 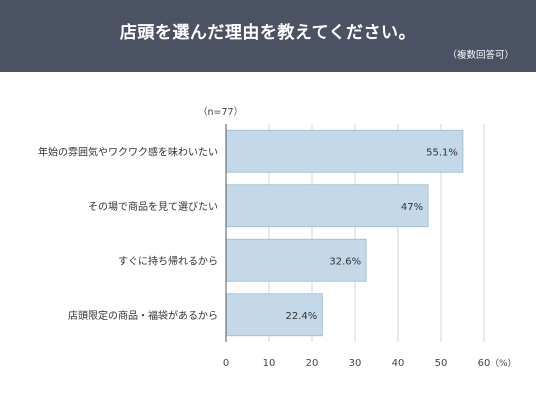 What do you see at coordinates (441, 363) in the screenshot?
I see `x-tick-label-5: 50` at bounding box center [441, 363].